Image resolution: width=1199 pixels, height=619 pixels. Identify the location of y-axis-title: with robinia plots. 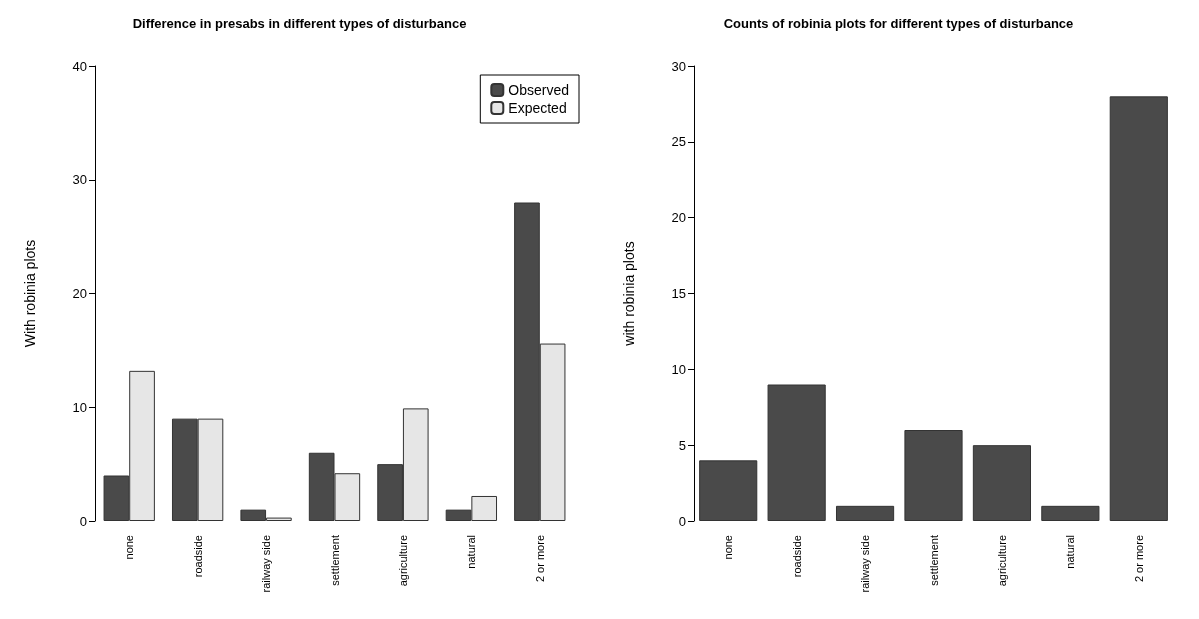
(629, 294).